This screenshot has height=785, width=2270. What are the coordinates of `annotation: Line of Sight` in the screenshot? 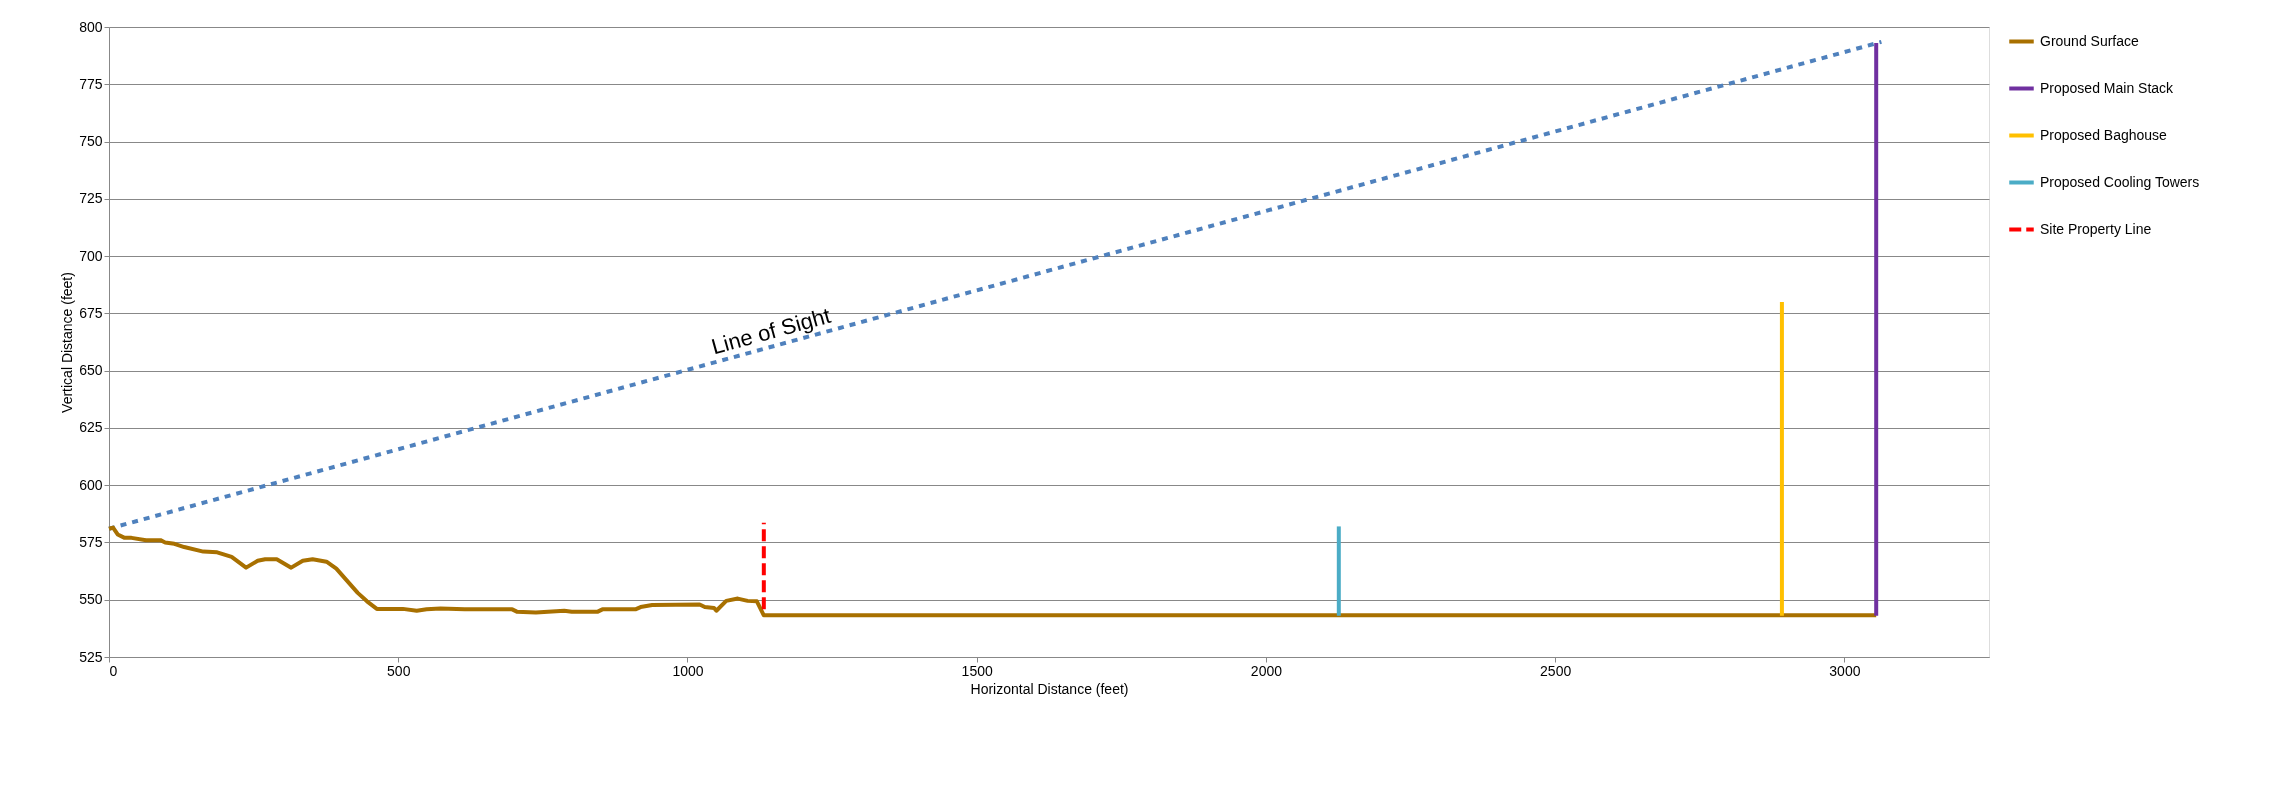 It's located at (771, 331).